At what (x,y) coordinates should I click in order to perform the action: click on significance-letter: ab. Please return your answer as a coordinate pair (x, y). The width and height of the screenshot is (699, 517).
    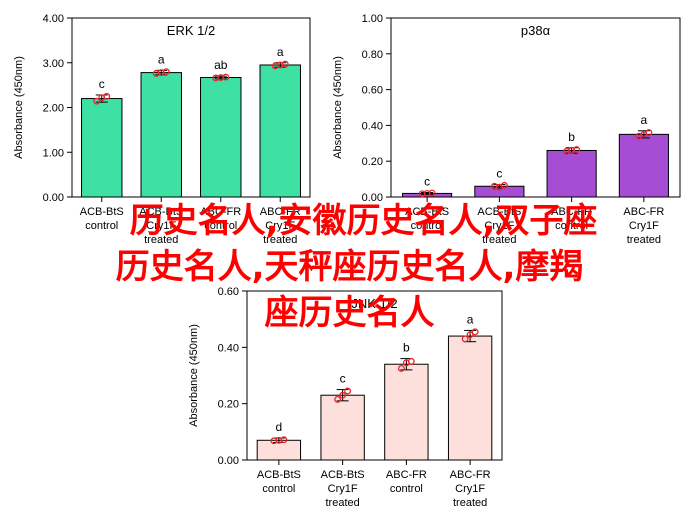
    Looking at the image, I should click on (221, 65).